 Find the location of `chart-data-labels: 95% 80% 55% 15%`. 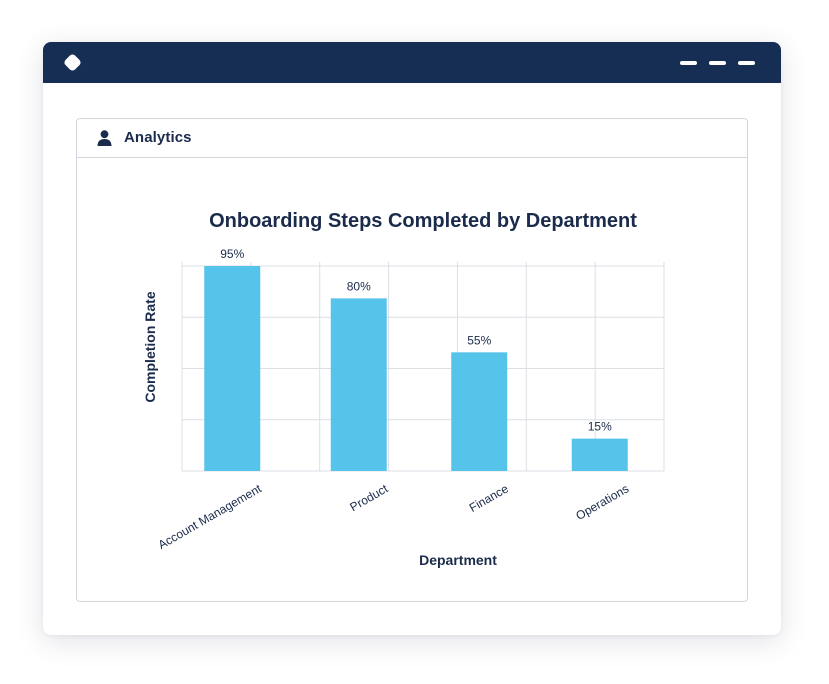

chart-data-labels: 95% 80% 55% 15% is located at coordinates (416, 340).